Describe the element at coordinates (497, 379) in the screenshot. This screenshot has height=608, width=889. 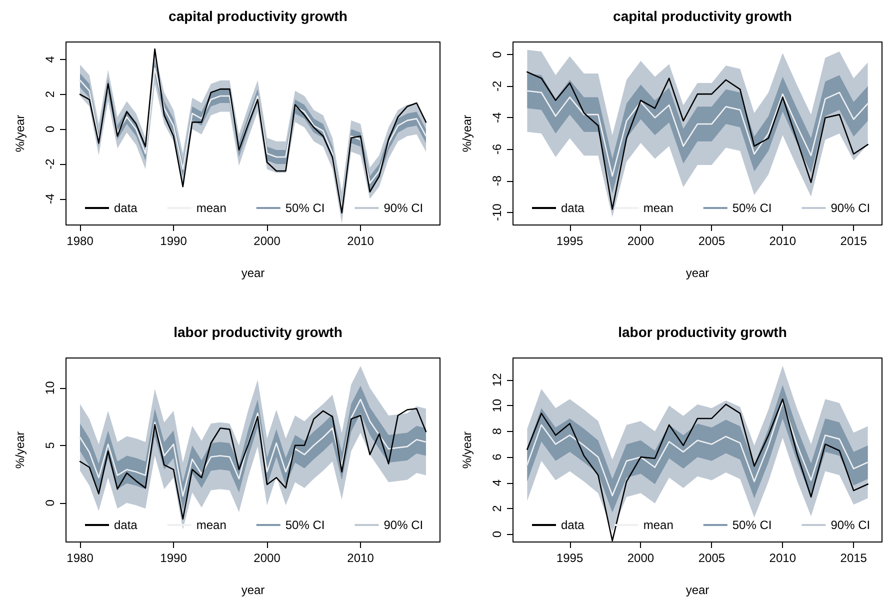
I see `y-tick-label: 12` at that location.